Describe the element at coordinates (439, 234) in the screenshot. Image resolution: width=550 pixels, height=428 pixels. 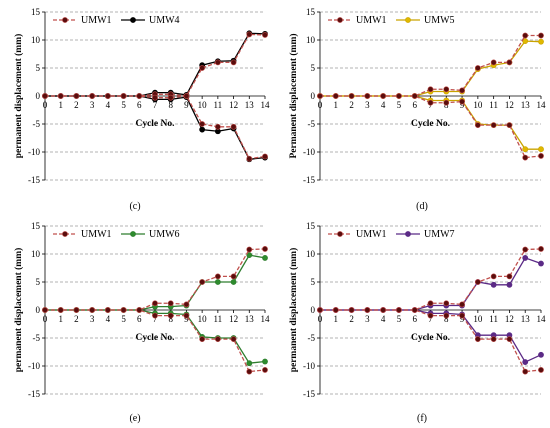
I see `legend-label-umw7: UMW7` at that location.